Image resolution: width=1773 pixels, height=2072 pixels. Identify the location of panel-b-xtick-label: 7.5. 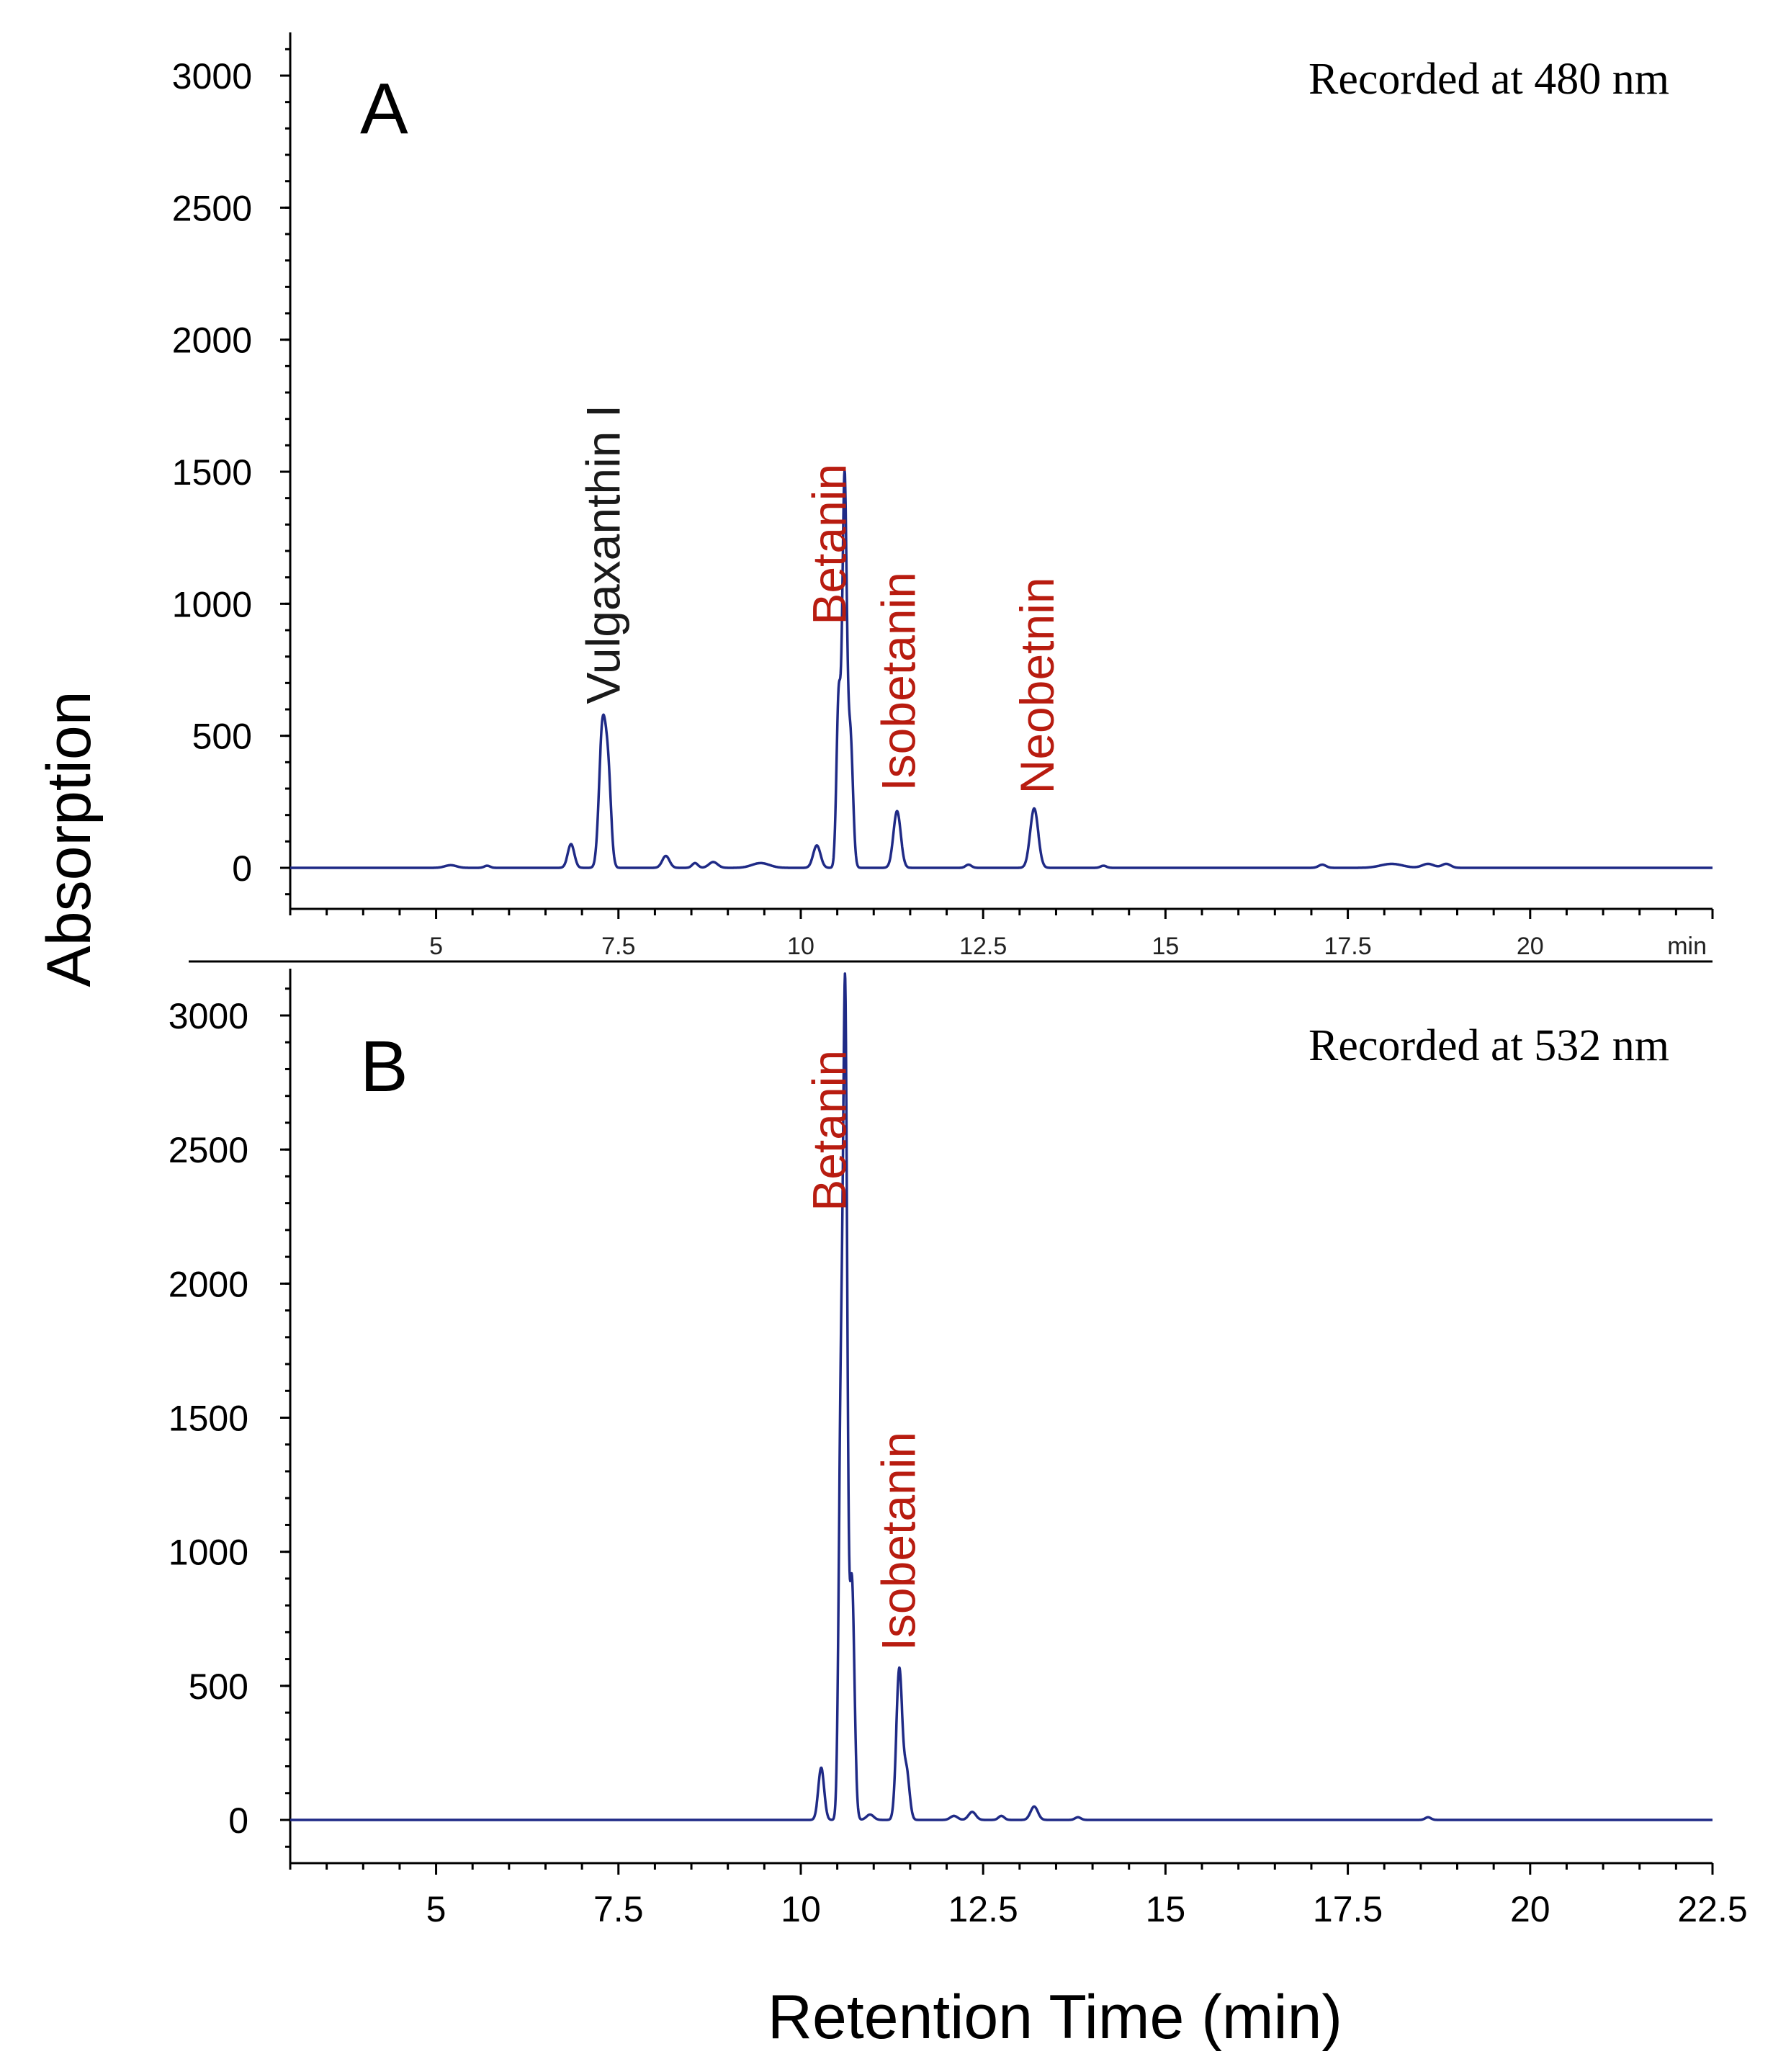
(618, 1909).